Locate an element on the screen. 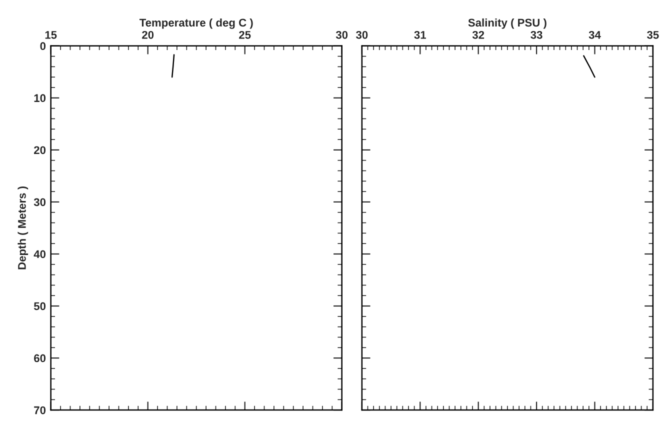 The height and width of the screenshot is (421, 669). y-tick-label: 30 is located at coordinates (40, 202).